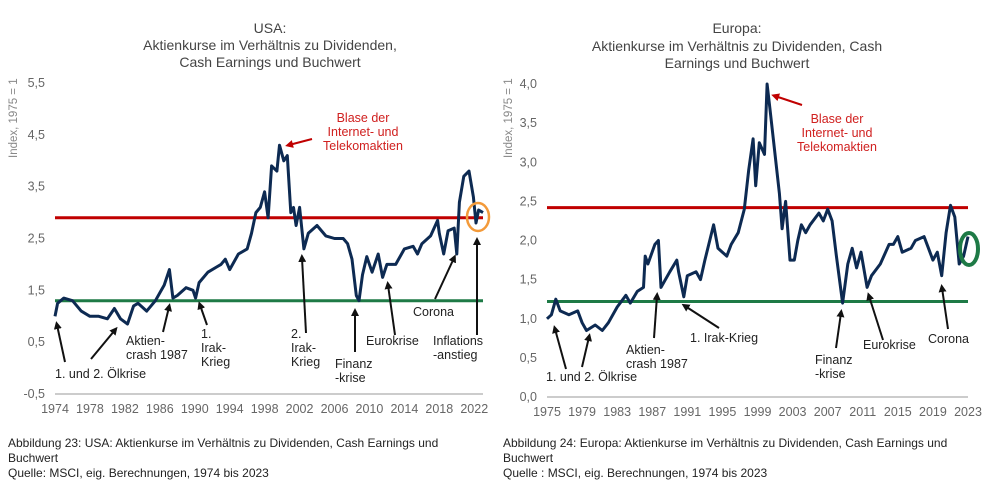 This screenshot has width=990, height=488. Describe the element at coordinates (335, 409) in the screenshot. I see `x-tick-label: 2006` at that location.